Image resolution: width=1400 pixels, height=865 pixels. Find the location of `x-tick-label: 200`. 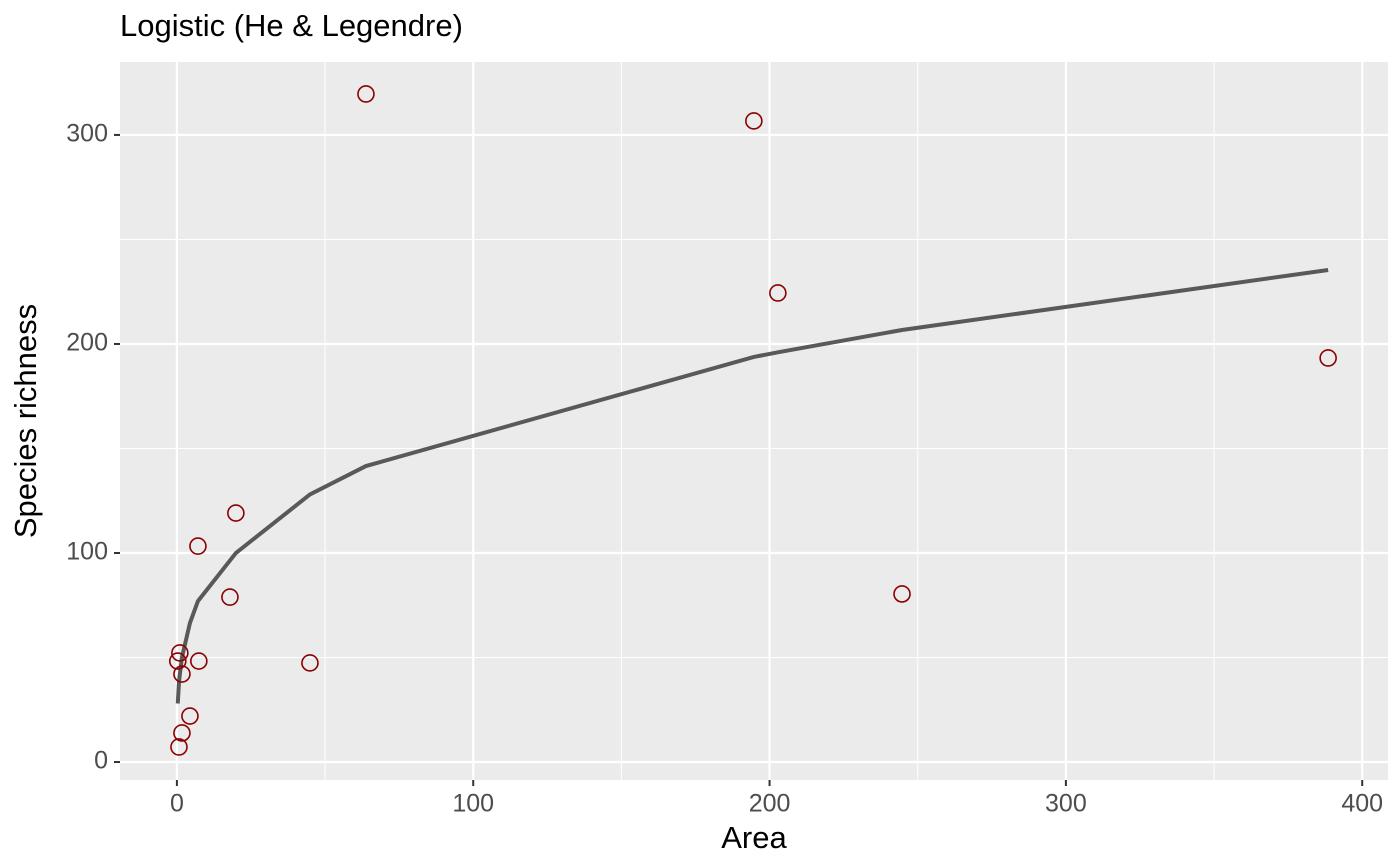

x-tick-label: 200 is located at coordinates (770, 804).